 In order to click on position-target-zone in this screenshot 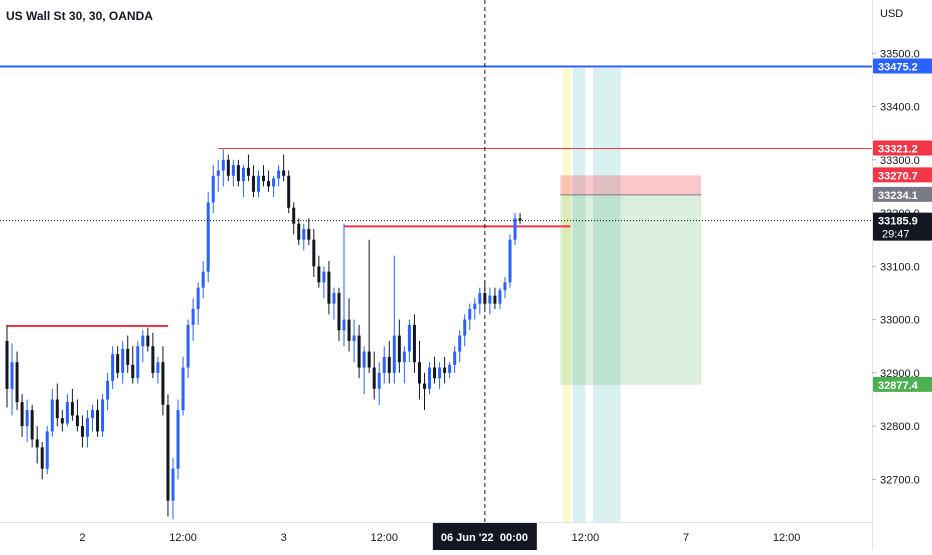, I will do `click(631, 289)`.